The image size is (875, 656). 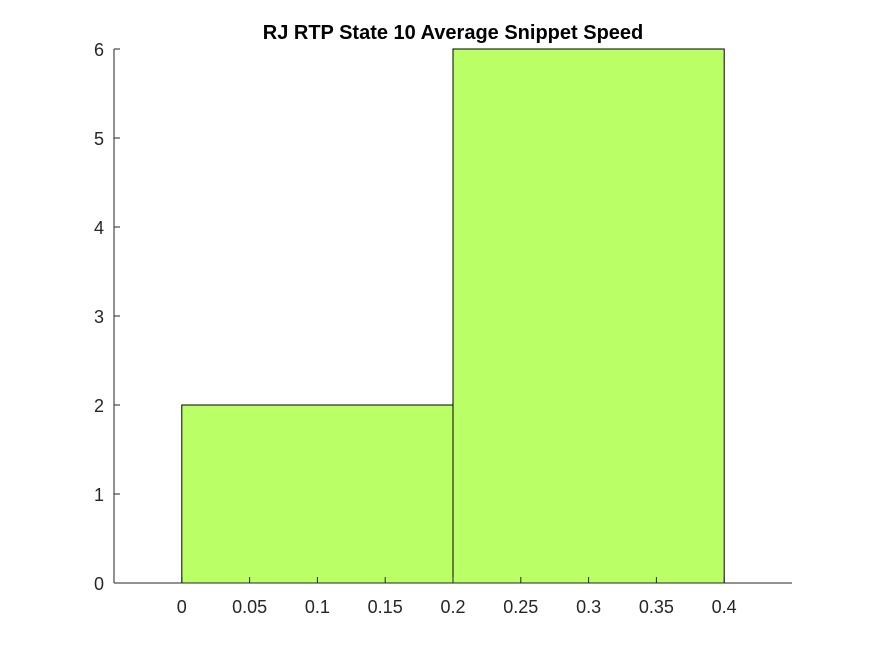 I want to click on x-tick-label: 0.05, so click(x=249, y=607).